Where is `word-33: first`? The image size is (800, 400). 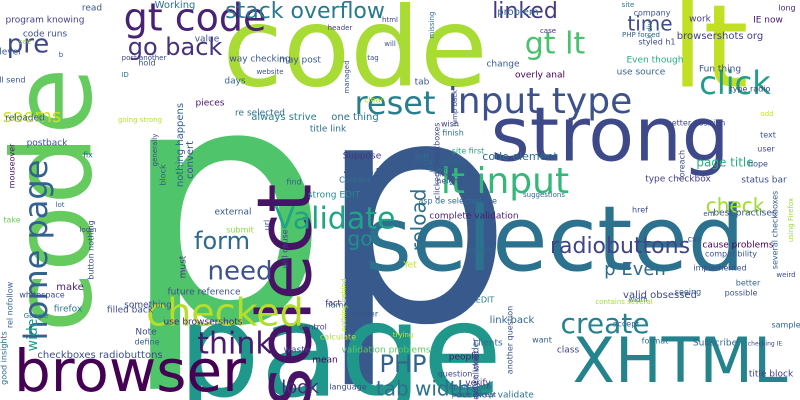 word-33: first is located at coordinates (362, 176).